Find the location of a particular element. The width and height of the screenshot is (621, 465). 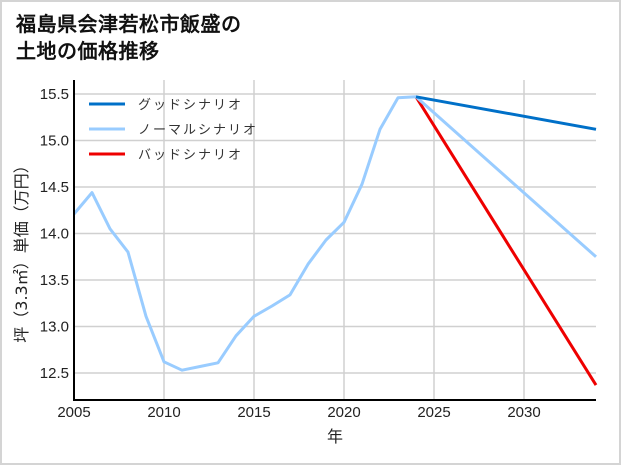

series-line is located at coordinates (506, 113).